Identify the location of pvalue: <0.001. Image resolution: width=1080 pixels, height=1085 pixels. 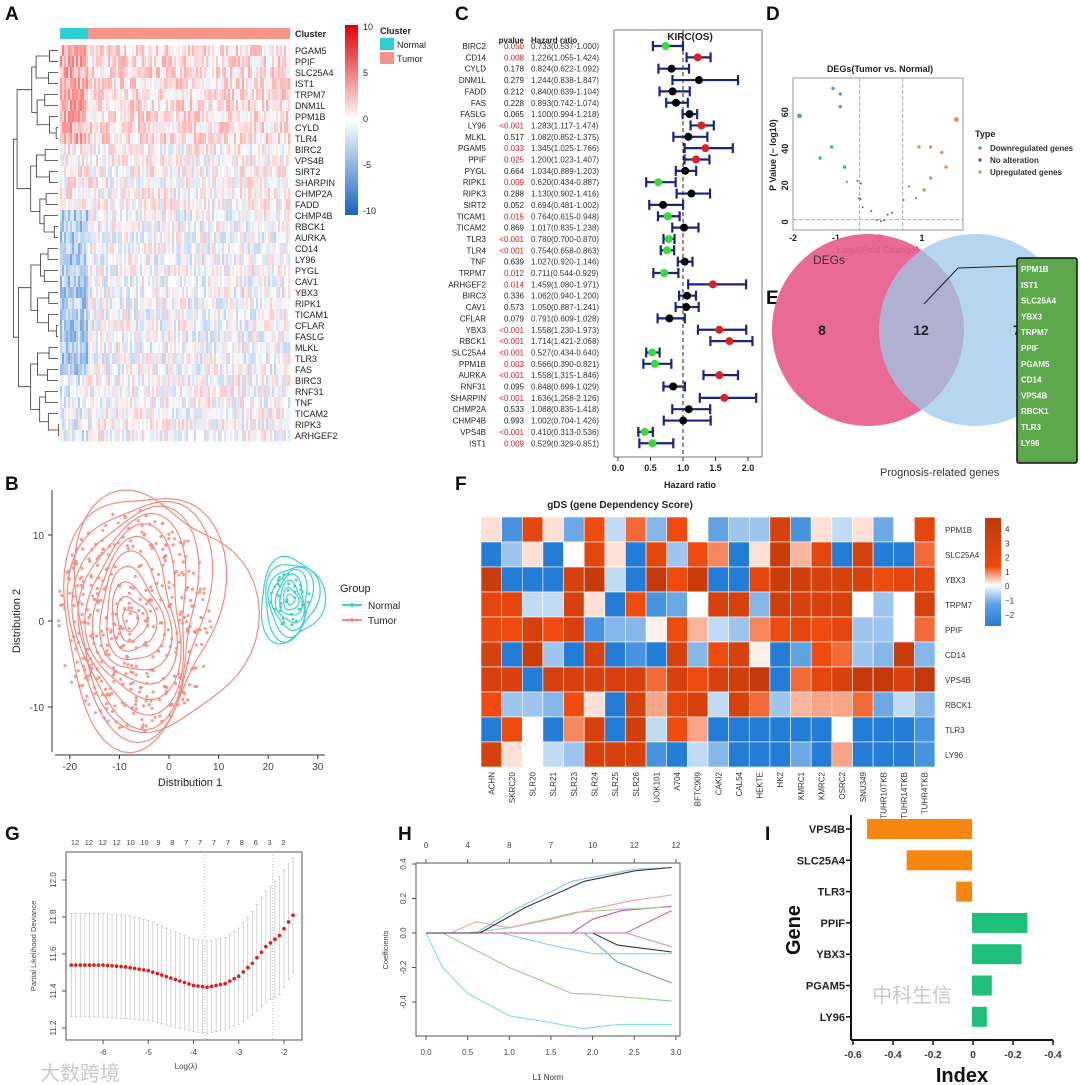
(511, 352).